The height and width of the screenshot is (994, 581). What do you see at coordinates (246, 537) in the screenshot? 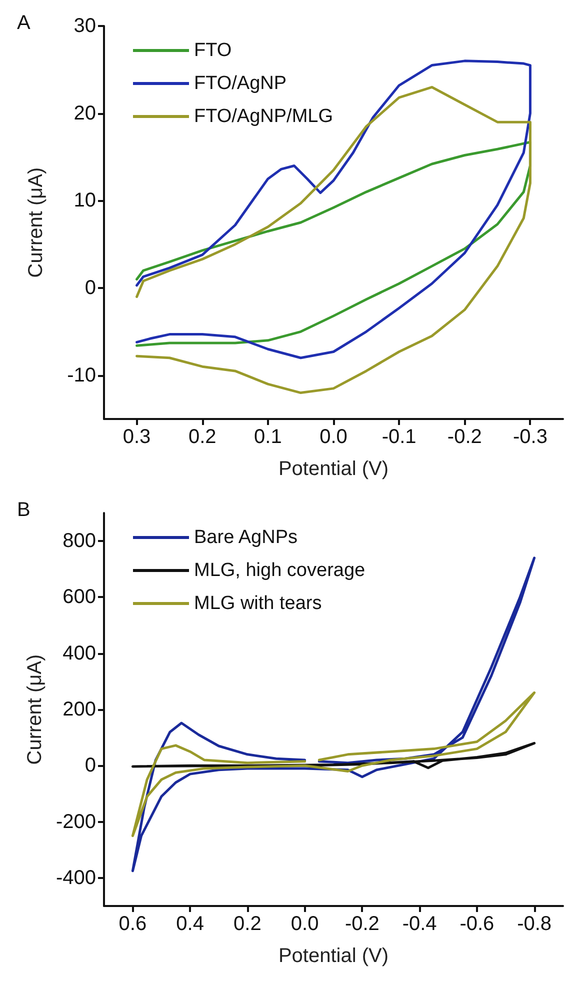
I see `legend-label: Bare AgNPs` at bounding box center [246, 537].